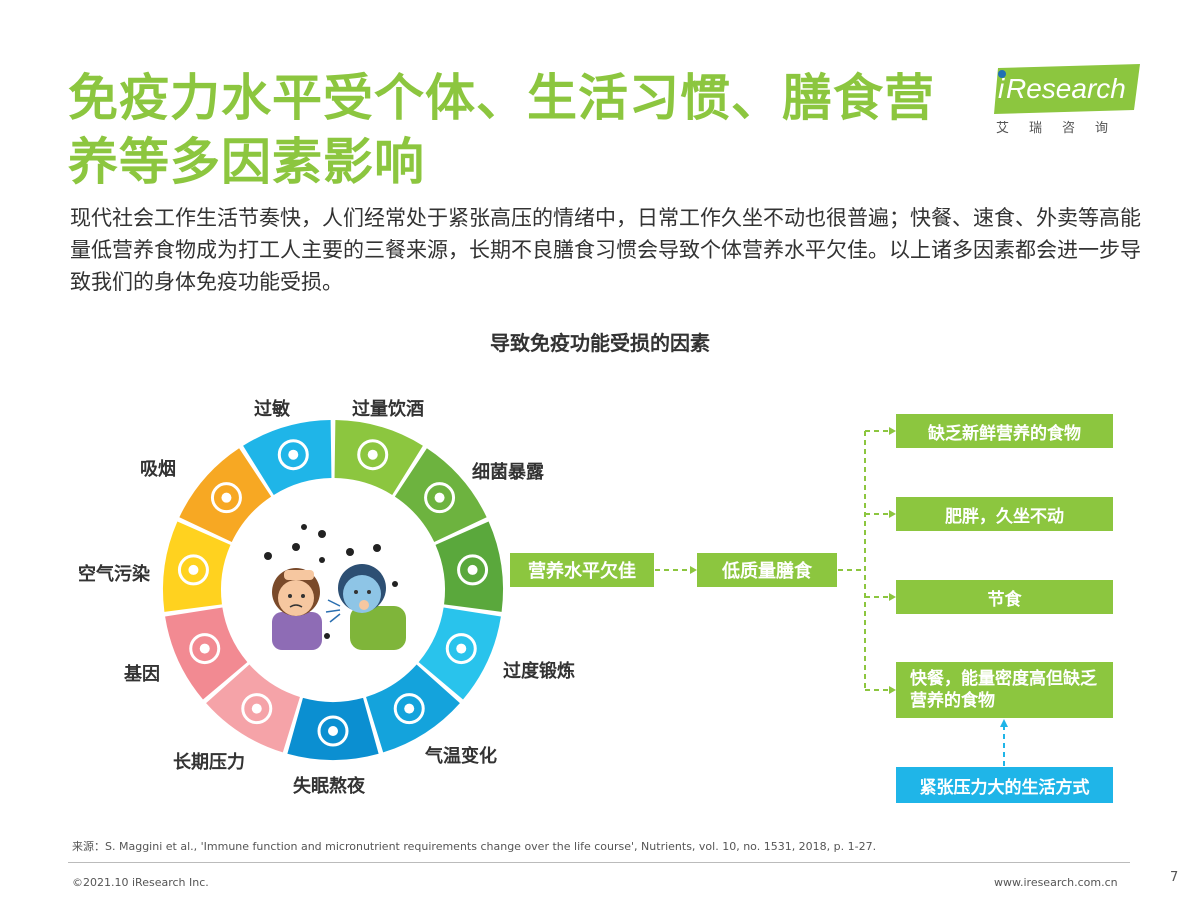  Describe the element at coordinates (193, 570) in the screenshot. I see `factory-icon` at that location.